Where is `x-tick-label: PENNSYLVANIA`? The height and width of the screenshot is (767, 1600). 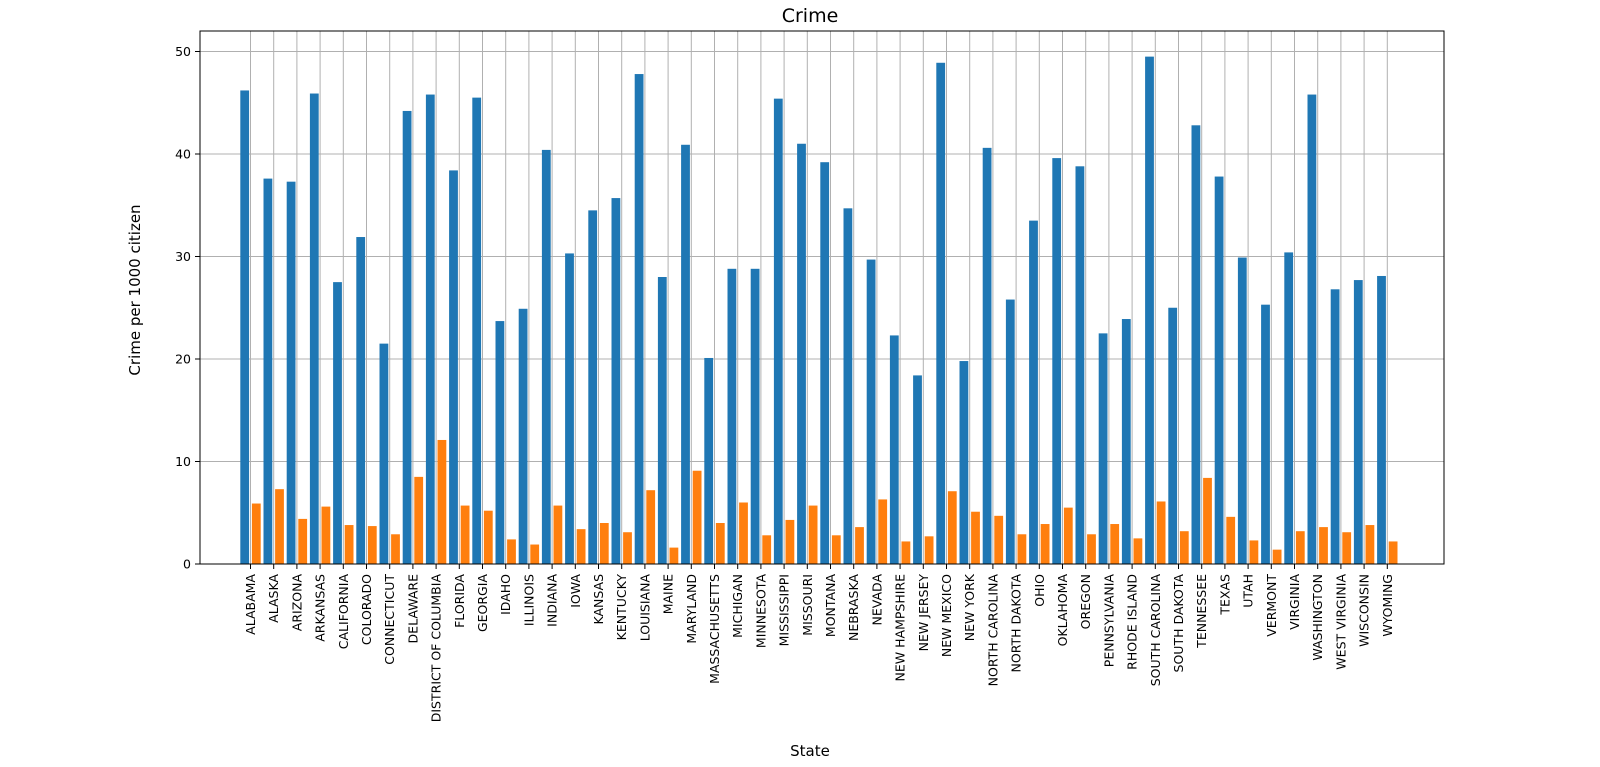 x-tick-label: PENNSYLVANIA is located at coordinates (1108, 621).